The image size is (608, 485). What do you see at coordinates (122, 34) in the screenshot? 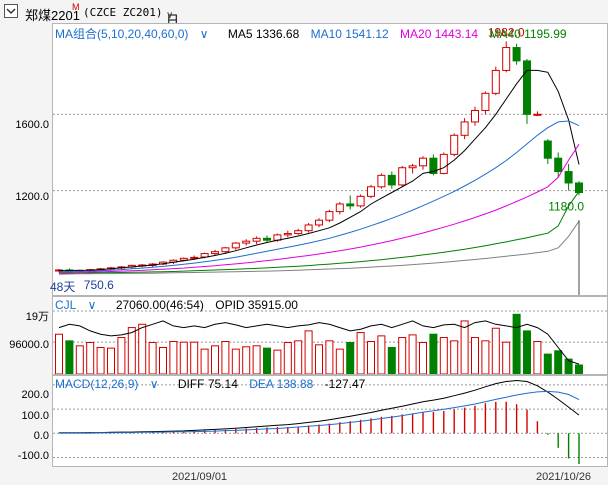
I see `ma-group-label: MA组合(5,10,20,40,60,0)` at bounding box center [122, 34].